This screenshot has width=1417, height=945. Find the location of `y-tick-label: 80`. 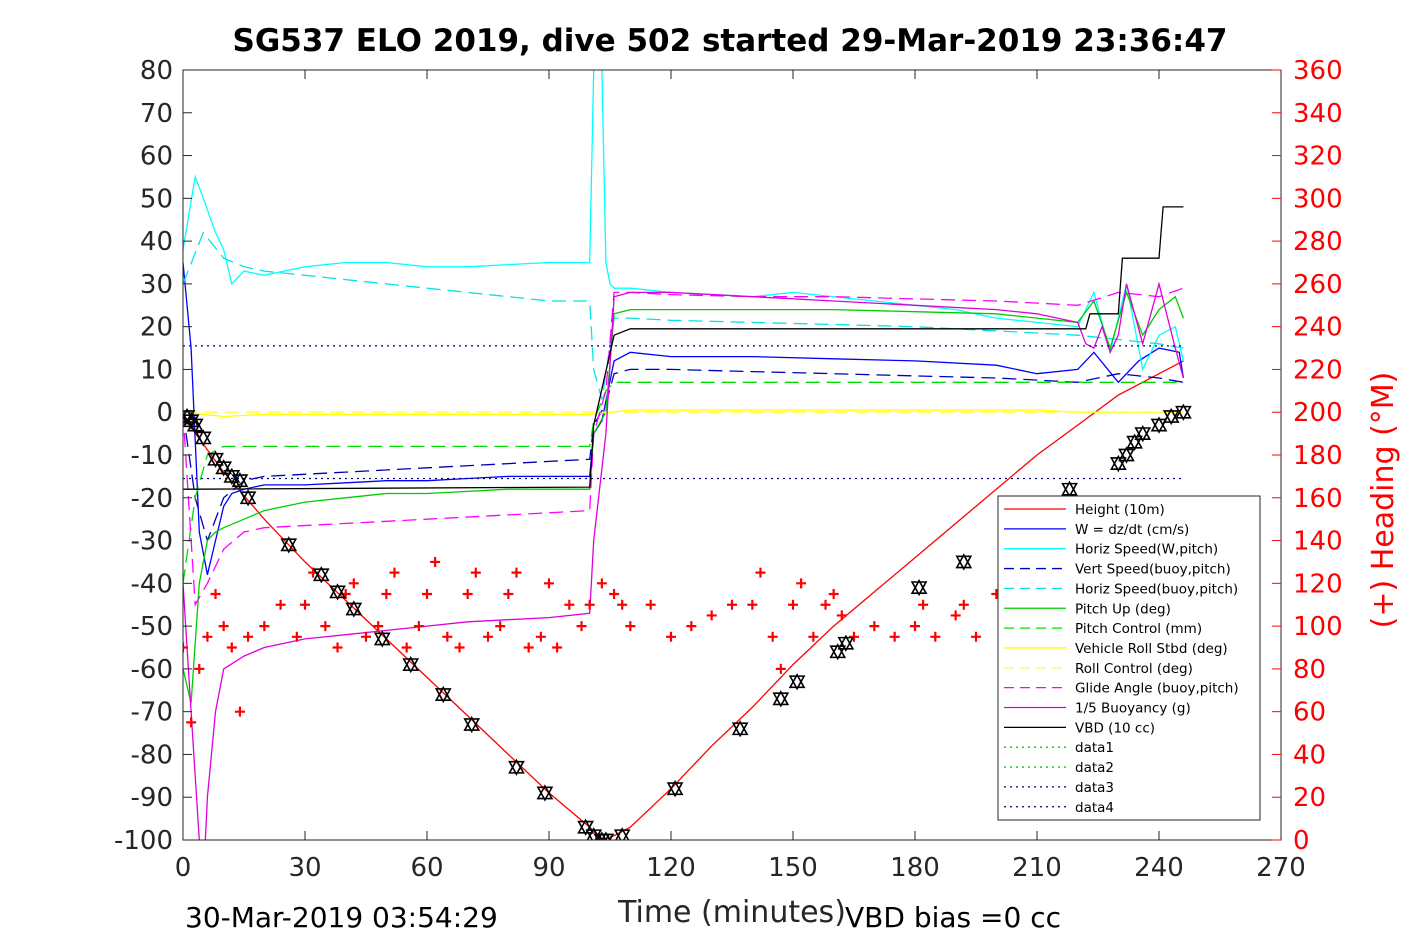

y-tick-label: 80 is located at coordinates (156, 71).